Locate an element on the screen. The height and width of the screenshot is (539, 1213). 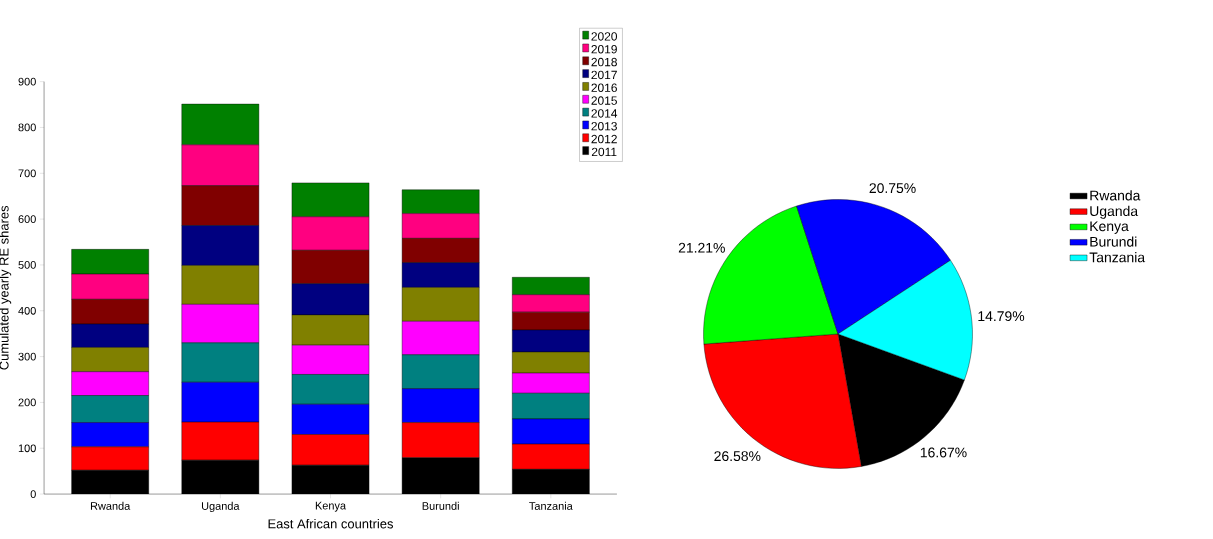
y-tick-label: 700 is located at coordinates (27, 173).